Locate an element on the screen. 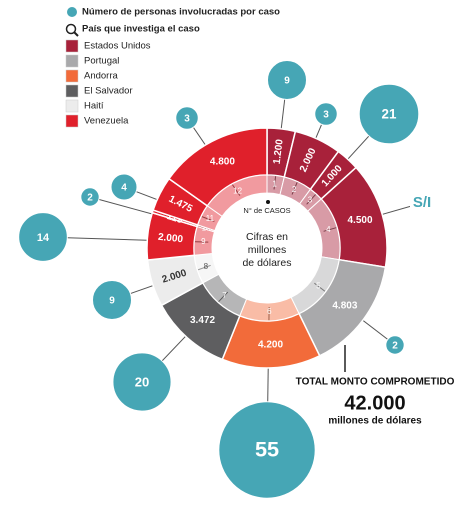  total-amount: 42.000 is located at coordinates (374, 403).